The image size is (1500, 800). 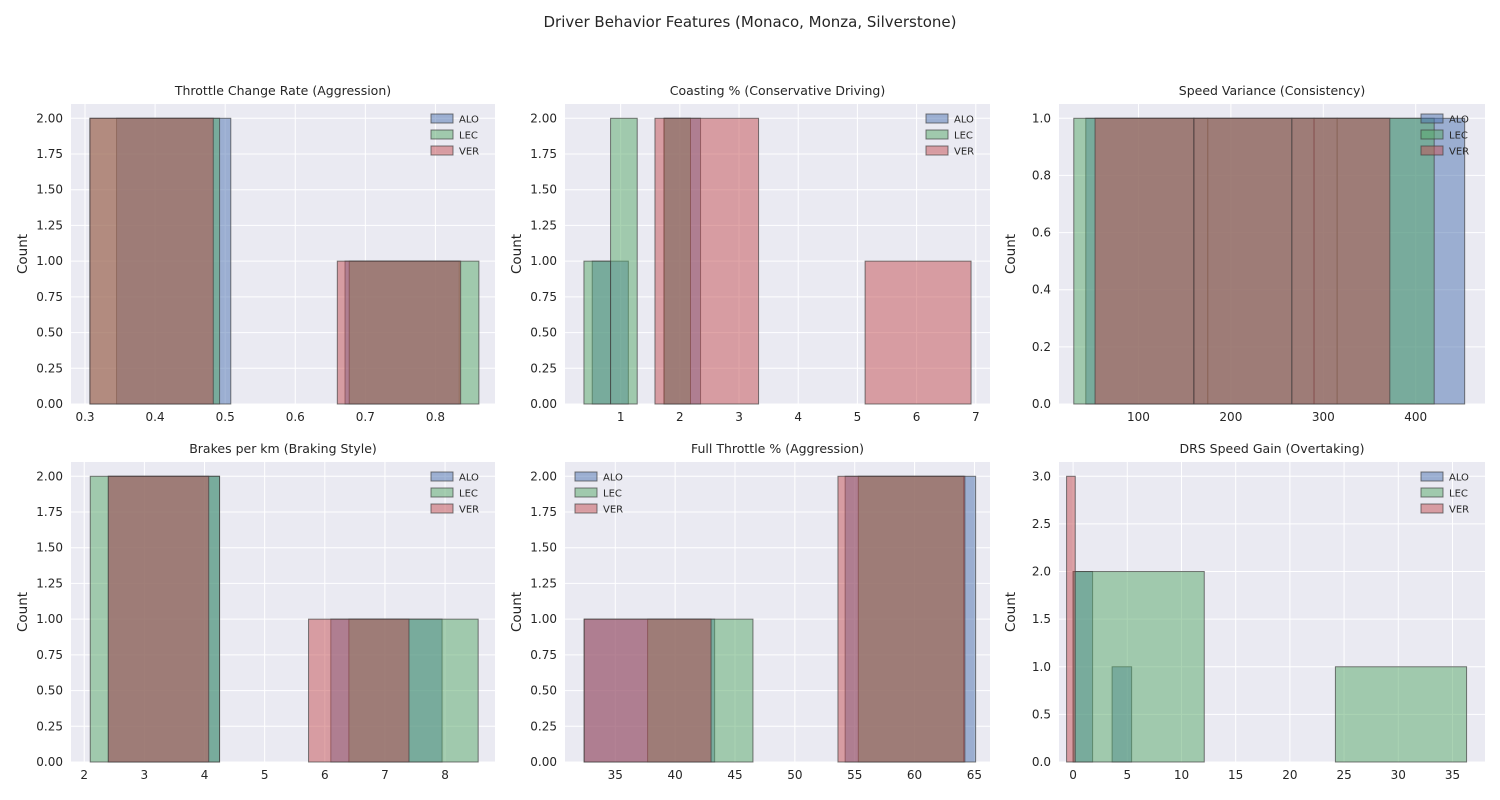 What do you see at coordinates (1323, 417) in the screenshot?
I see `x-tick-label: 300` at bounding box center [1323, 417].